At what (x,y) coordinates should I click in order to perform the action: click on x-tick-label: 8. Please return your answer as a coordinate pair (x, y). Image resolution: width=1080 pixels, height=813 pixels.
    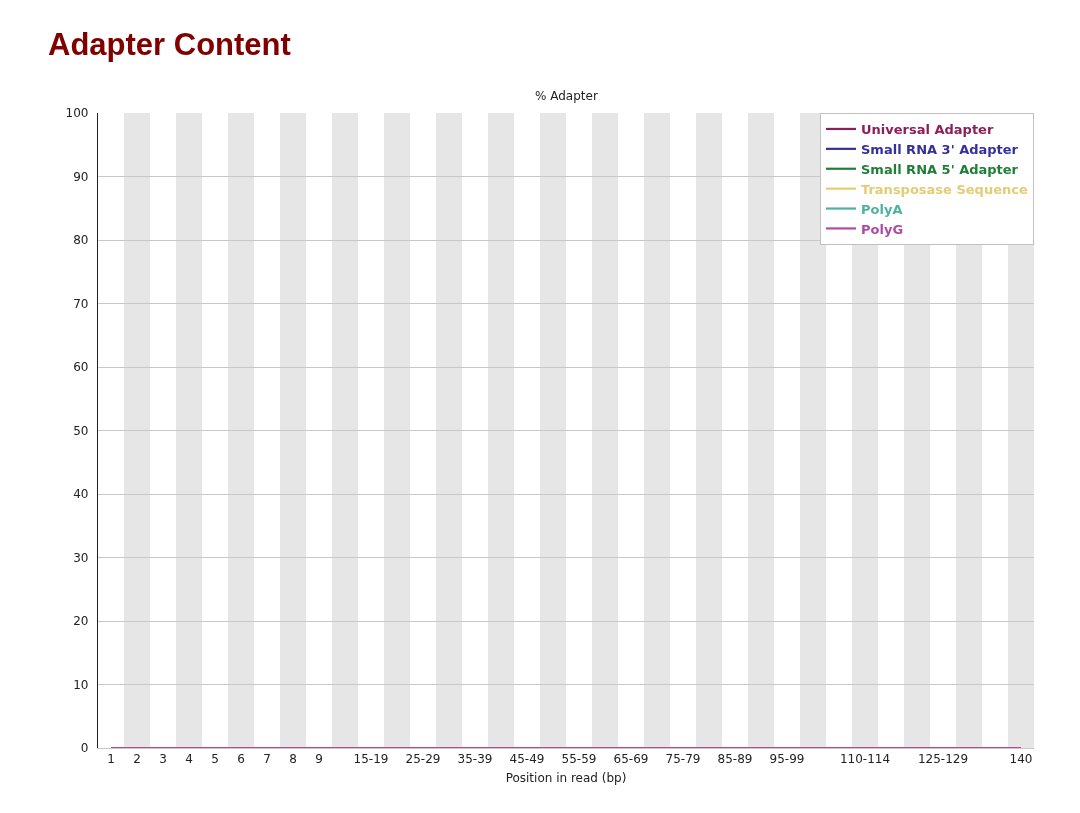
    Looking at the image, I should click on (293, 759).